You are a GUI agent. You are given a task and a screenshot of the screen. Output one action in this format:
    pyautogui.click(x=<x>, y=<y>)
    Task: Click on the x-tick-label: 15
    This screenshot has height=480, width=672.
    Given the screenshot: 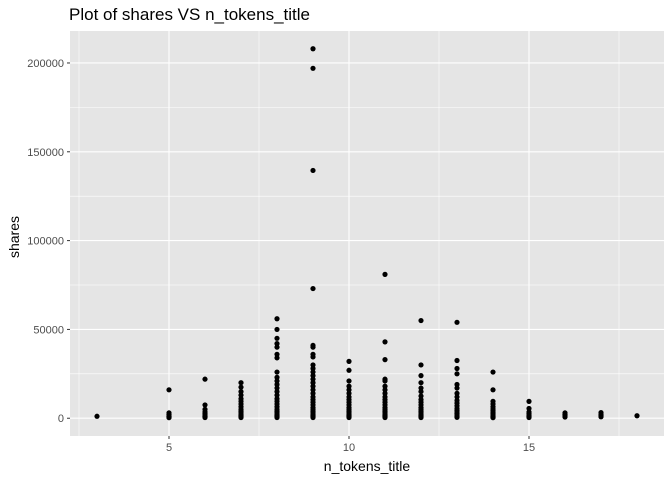 What is the action you would take?
    pyautogui.click(x=529, y=448)
    